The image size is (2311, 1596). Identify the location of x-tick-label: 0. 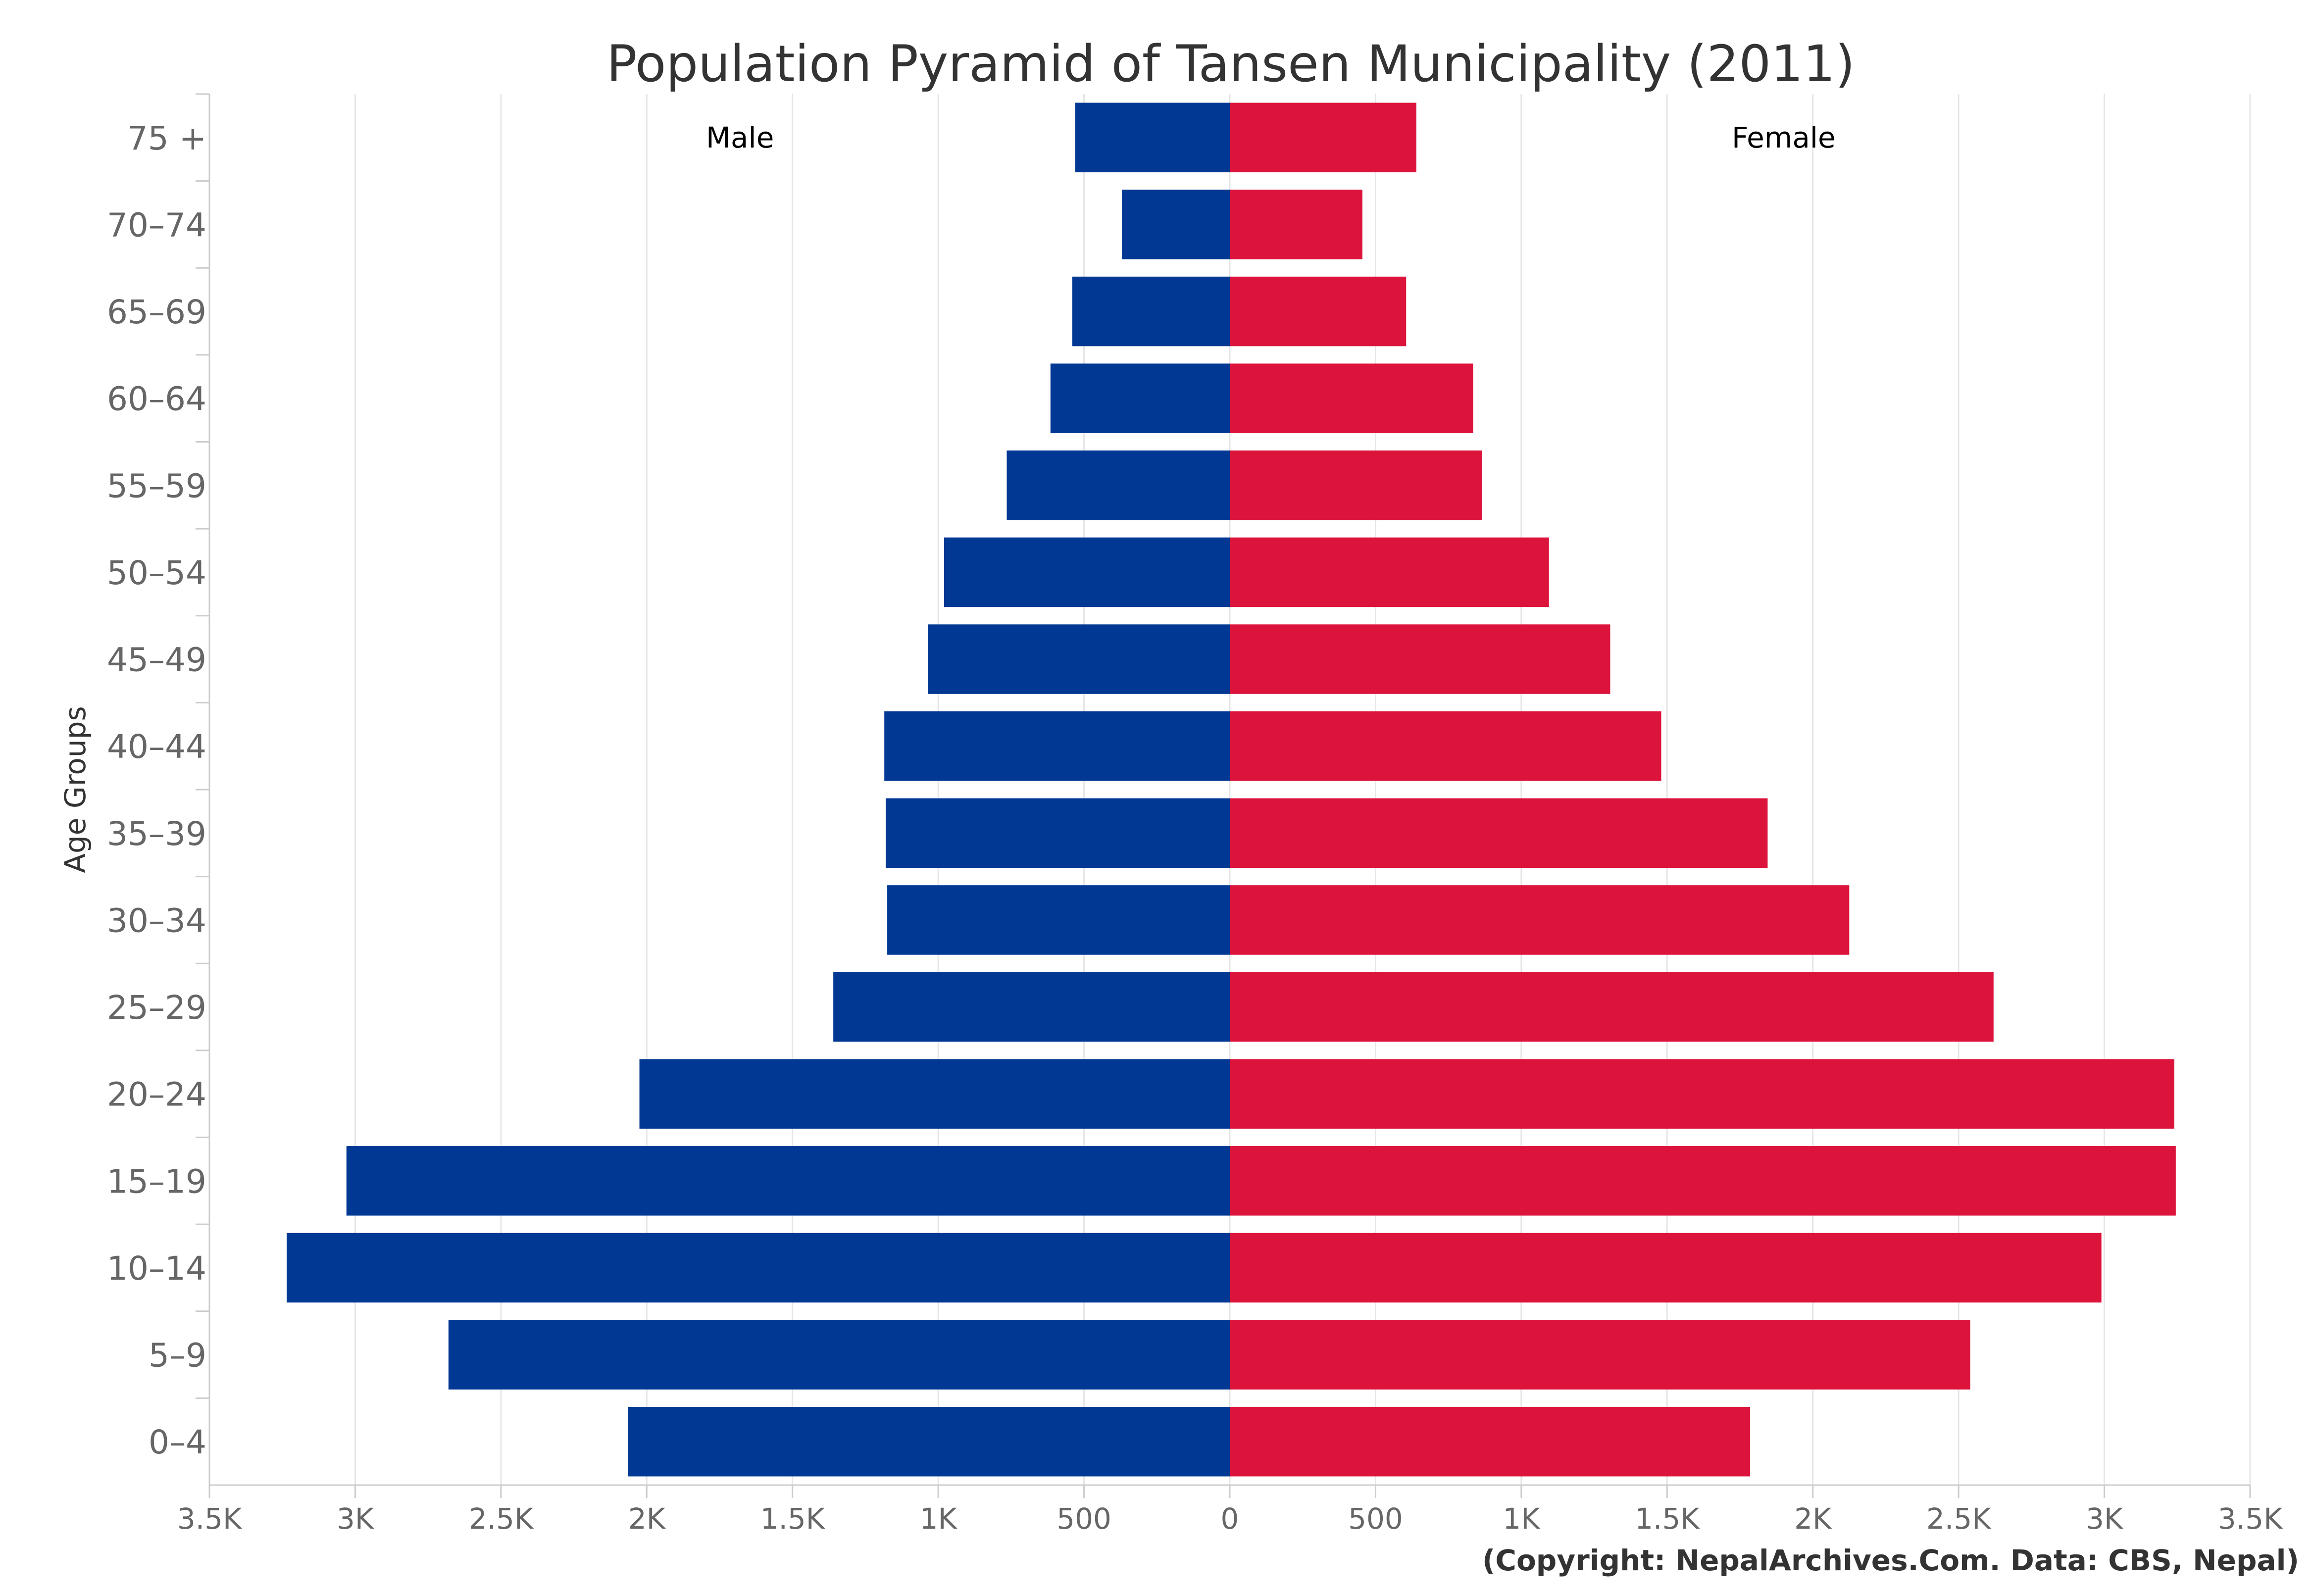
(1230, 1519).